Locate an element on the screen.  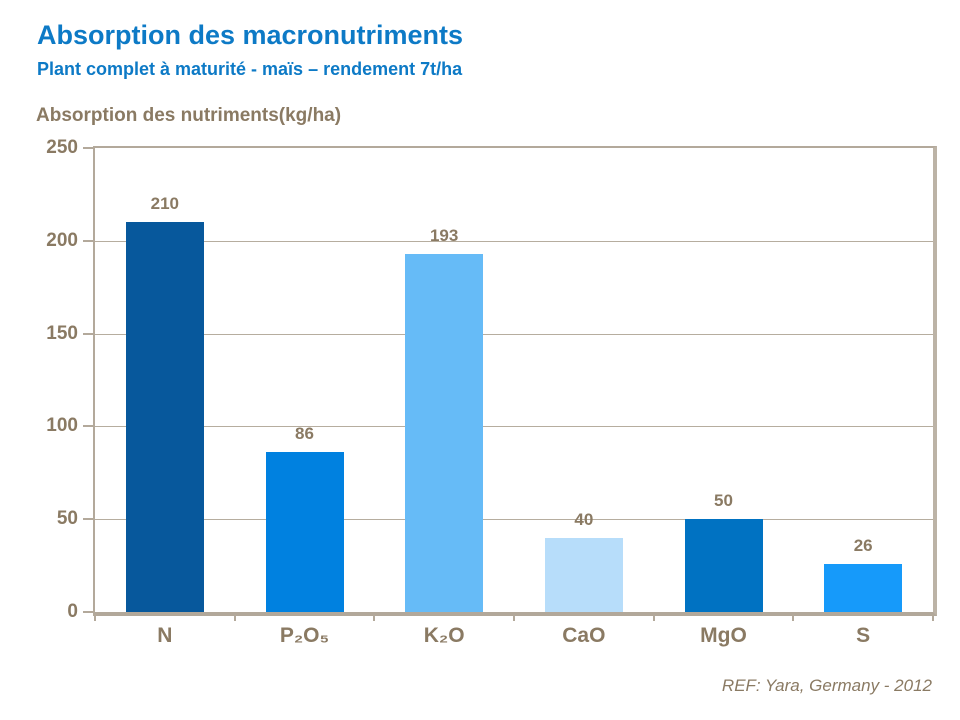
y-axis-tick-label: 0 is located at coordinates (72, 611).